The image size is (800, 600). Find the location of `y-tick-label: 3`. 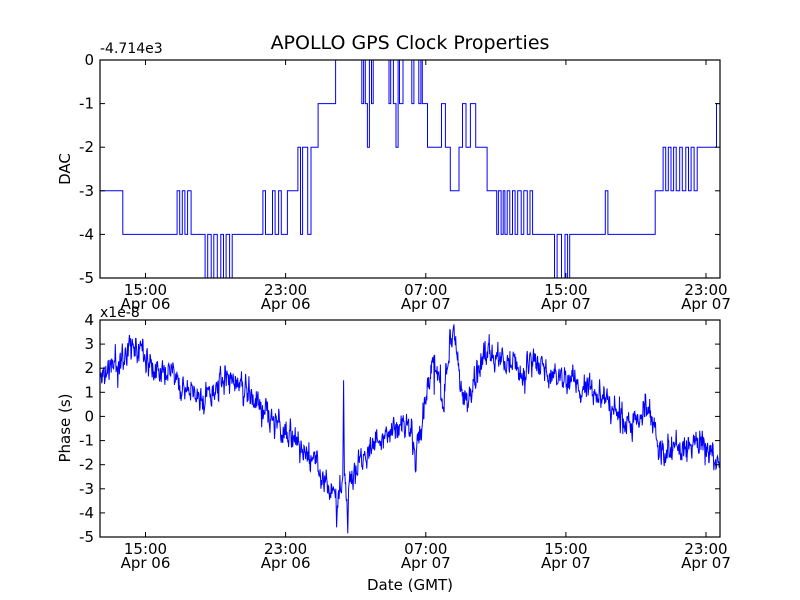

y-tick-label: 3 is located at coordinates (89, 344).